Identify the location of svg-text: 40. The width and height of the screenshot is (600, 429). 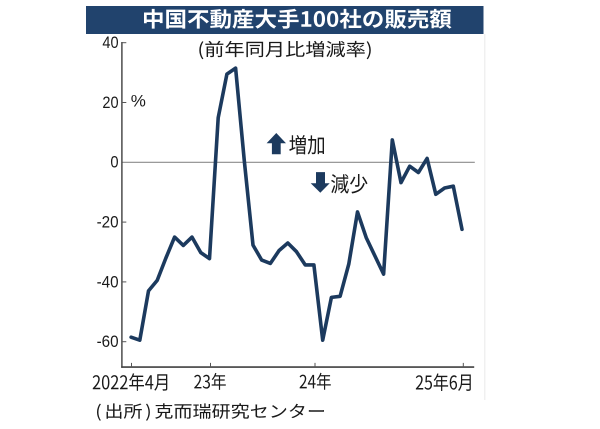
(110, 42).